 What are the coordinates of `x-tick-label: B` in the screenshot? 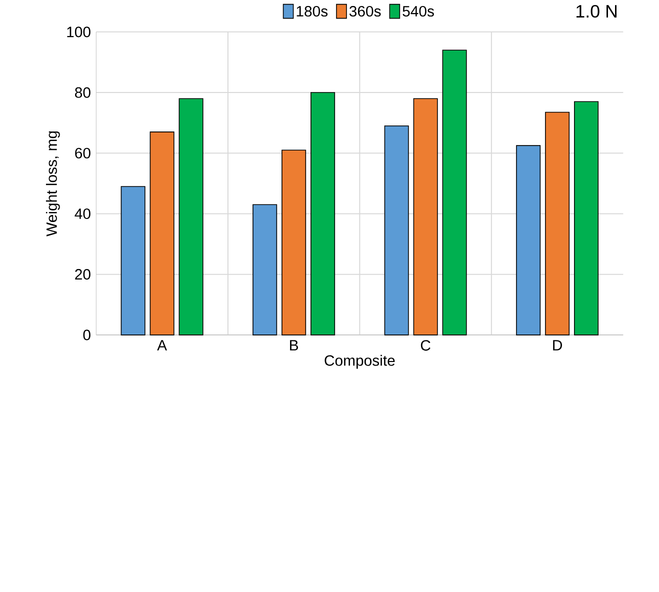 It's located at (294, 345).